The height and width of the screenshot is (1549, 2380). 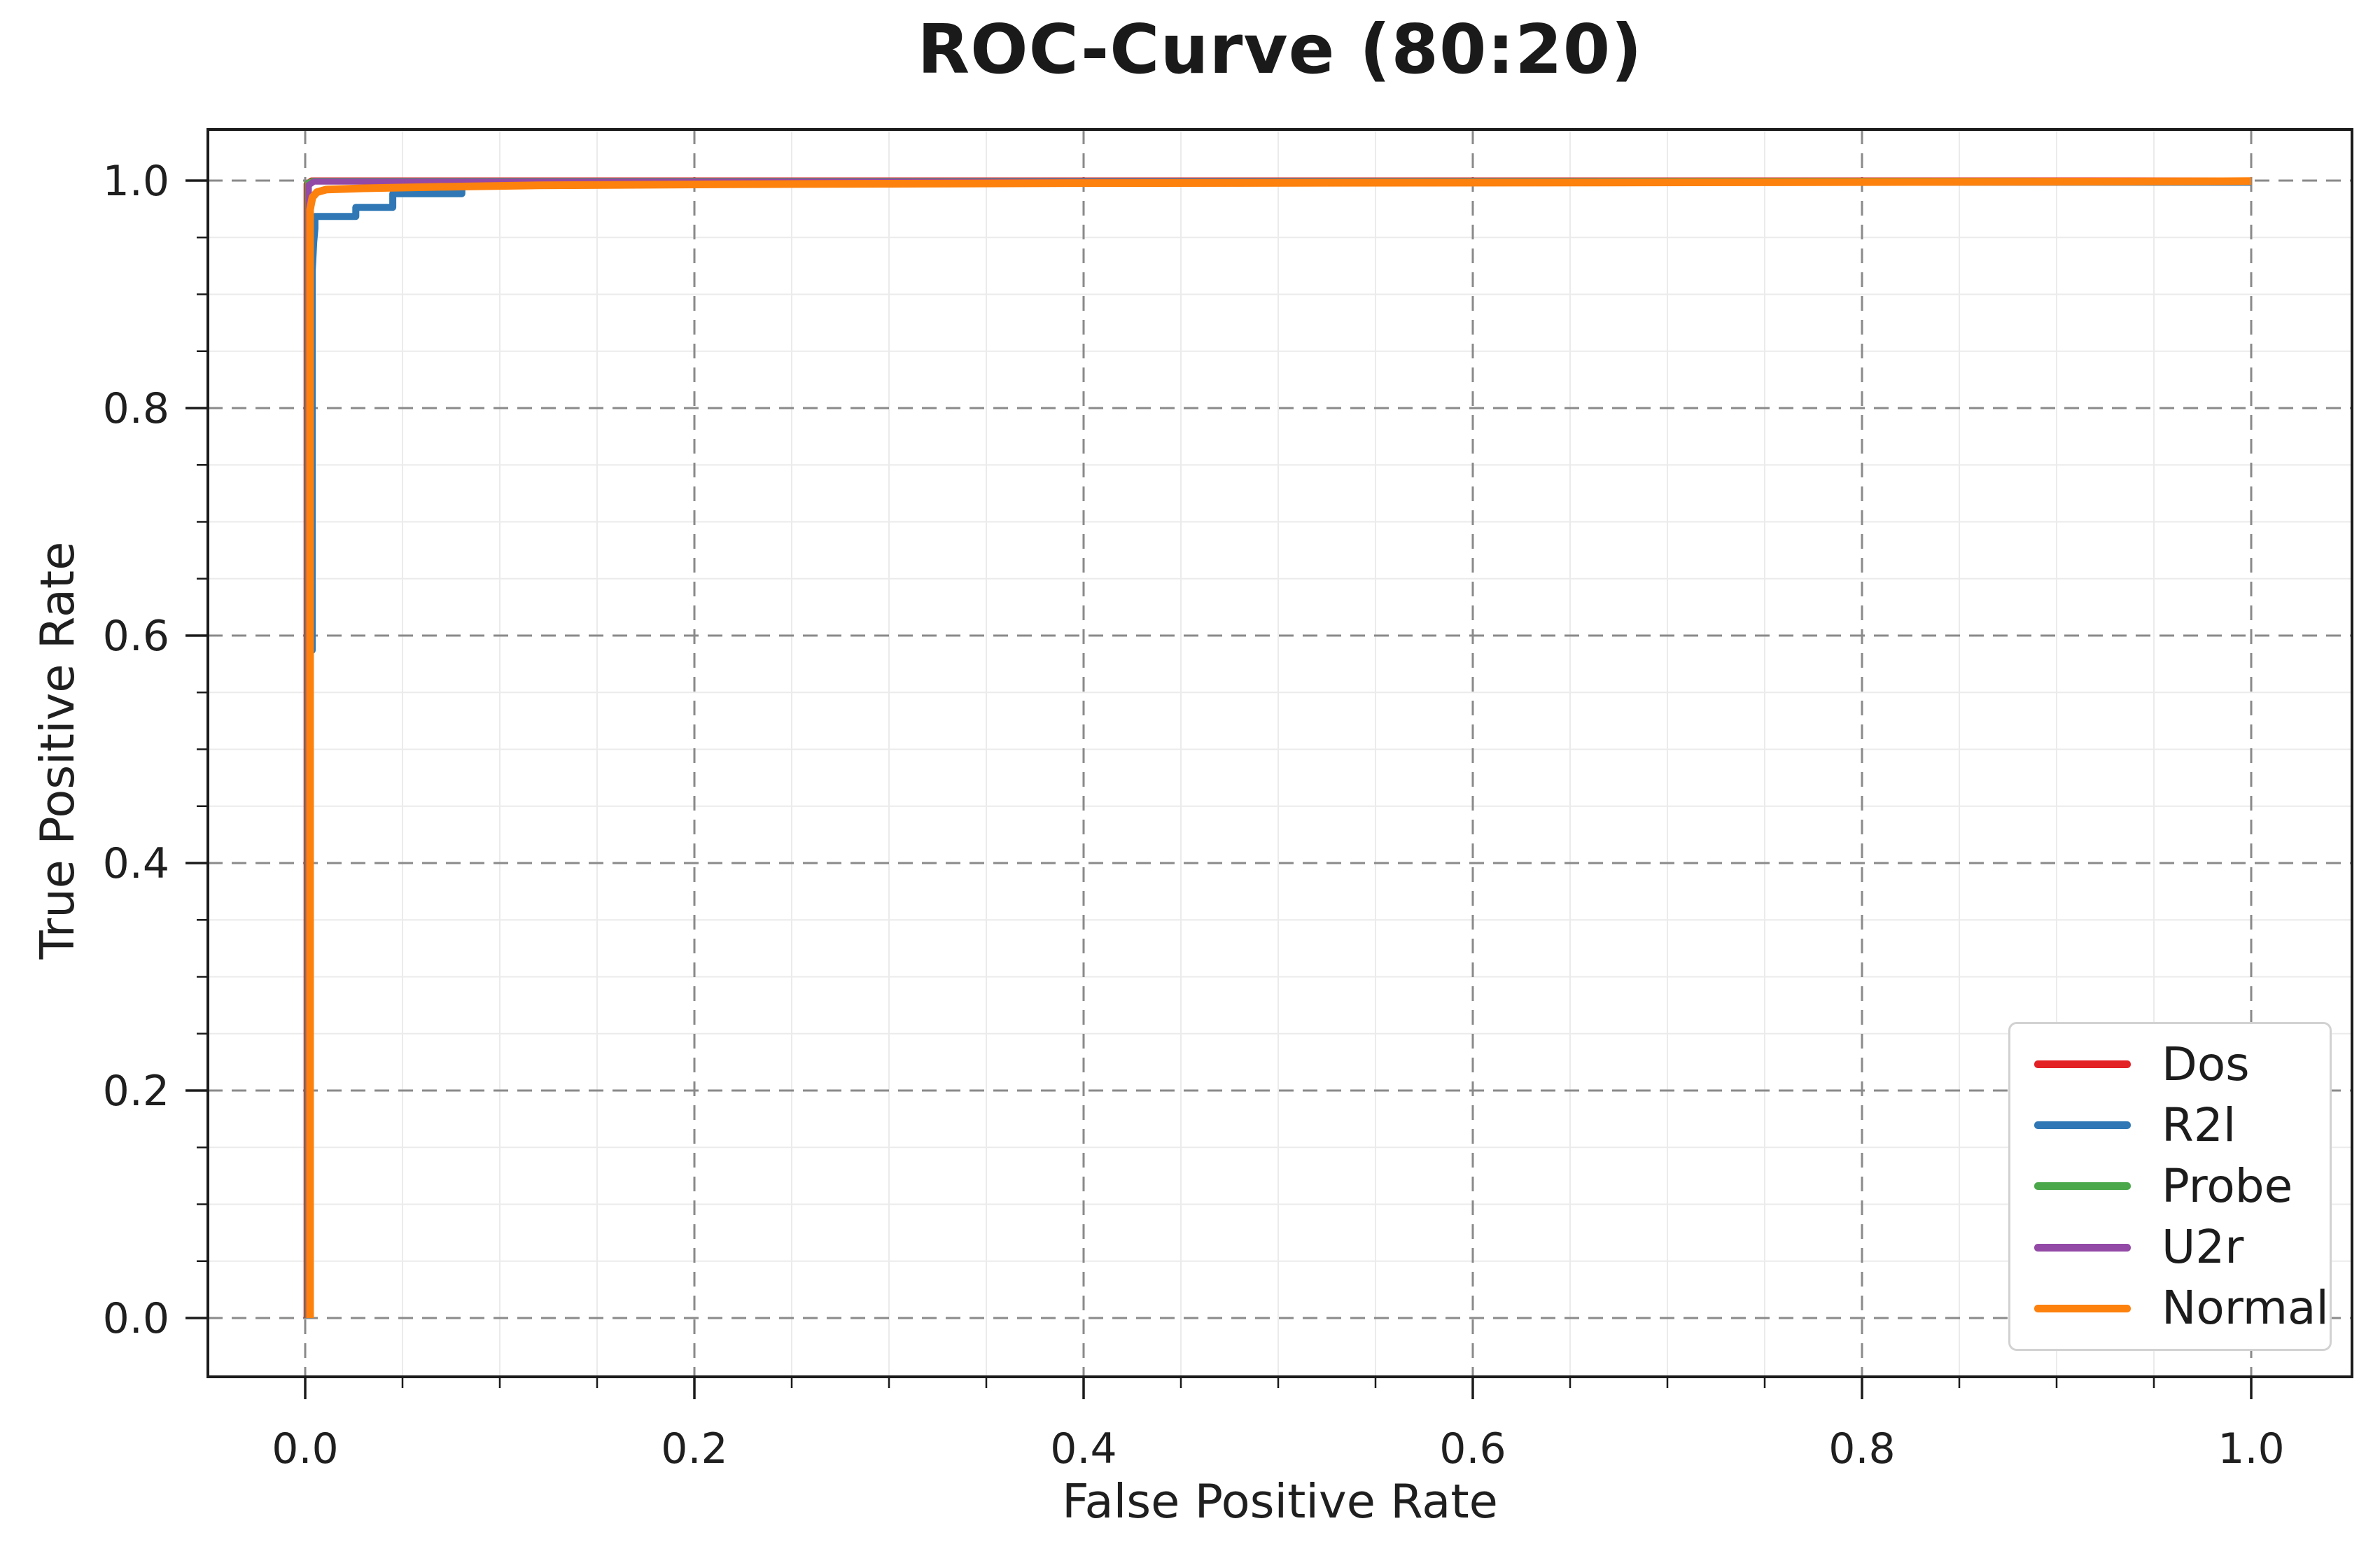 I want to click on legend-swatch-normal, so click(x=2082, y=1308).